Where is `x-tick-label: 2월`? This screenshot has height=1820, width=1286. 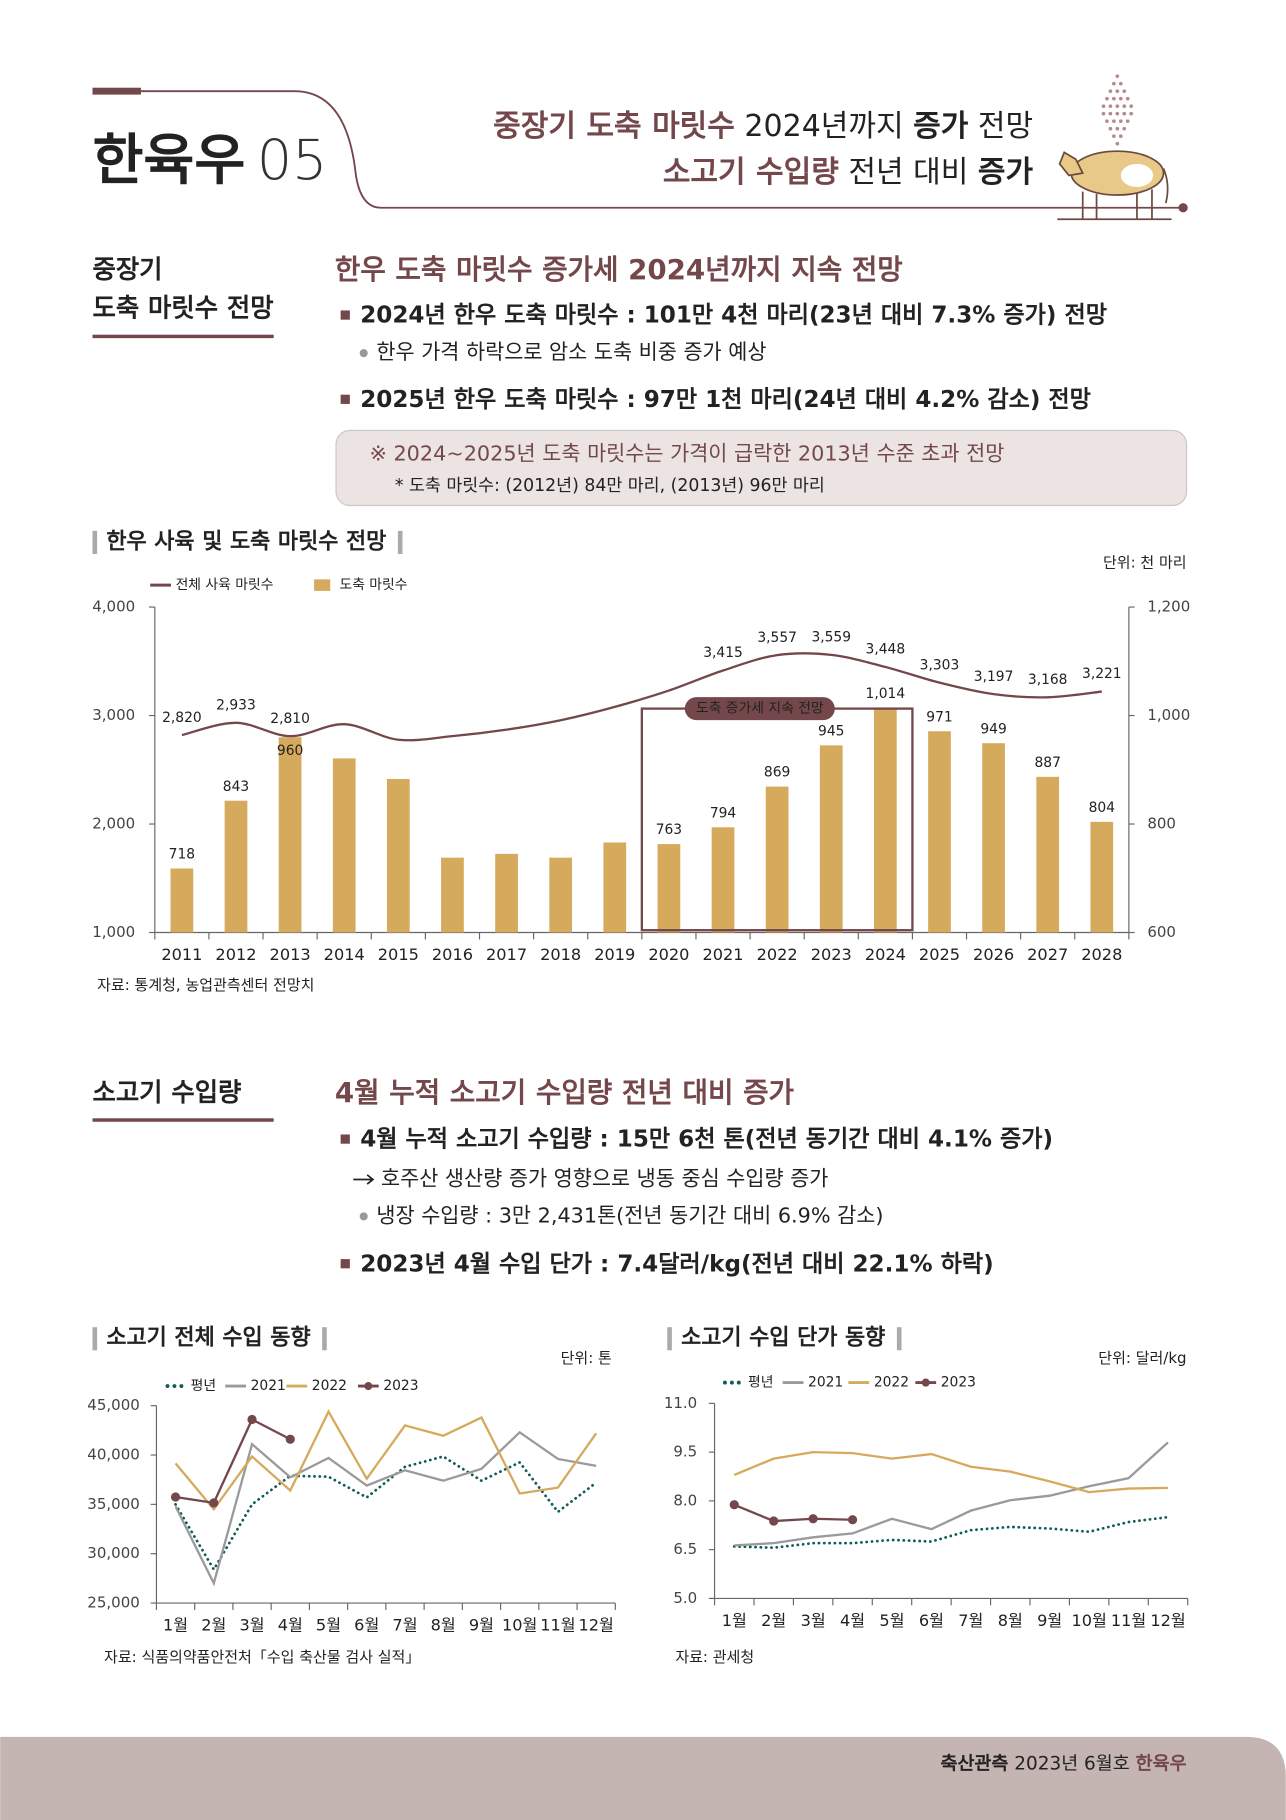 x-tick-label: 2월 is located at coordinates (773, 1620).